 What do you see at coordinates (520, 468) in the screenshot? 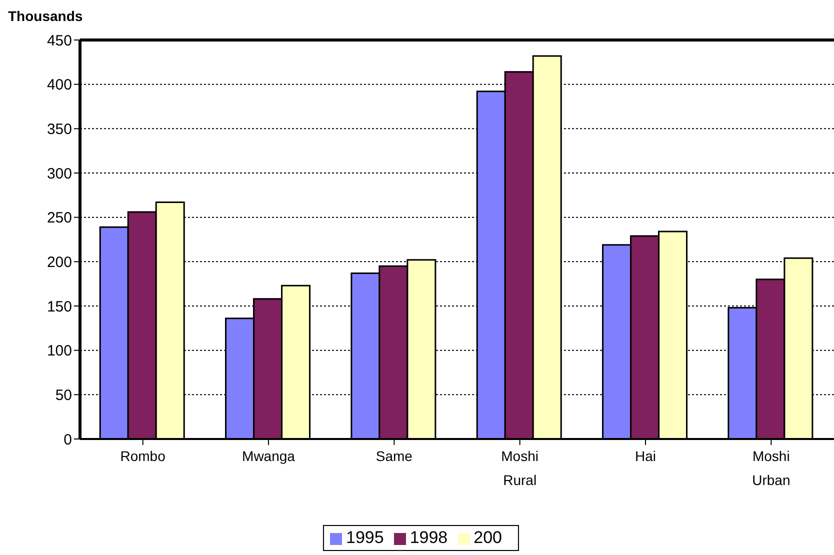
I see `x-tick-label: Moshi Rural` at bounding box center [520, 468].